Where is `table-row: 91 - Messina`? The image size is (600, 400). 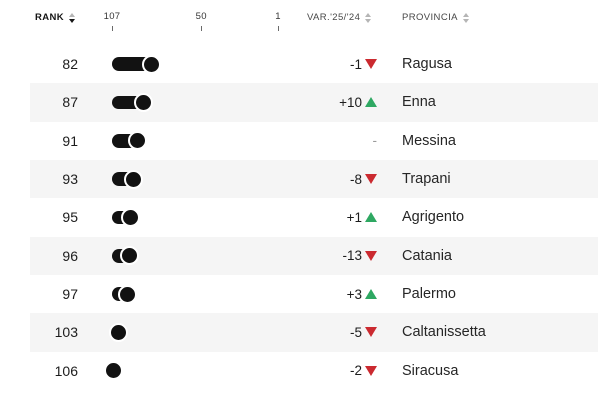 table-row: 91 - Messina is located at coordinates (314, 140).